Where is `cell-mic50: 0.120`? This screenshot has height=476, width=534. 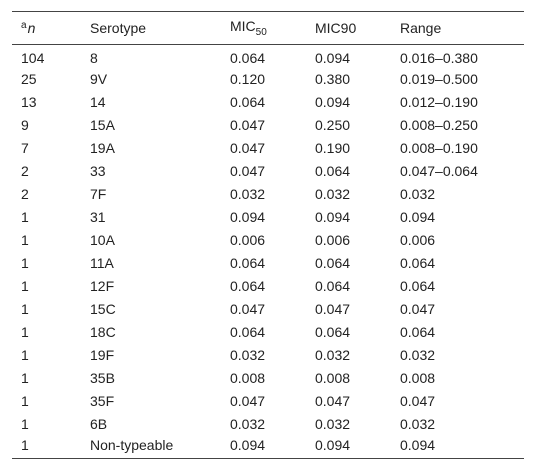
cell-mic50: 0.120 is located at coordinates (248, 79).